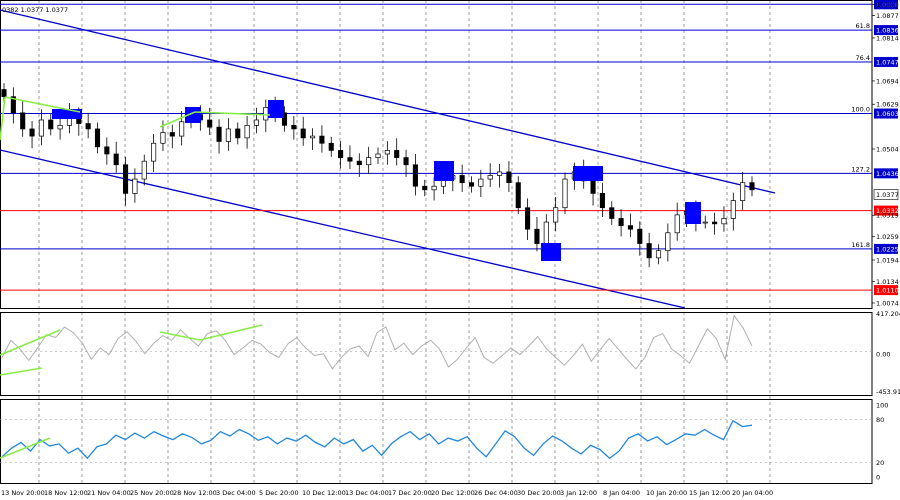 This screenshot has height=500, width=900. Describe the element at coordinates (367, 493) in the screenshot. I see `x-tick-label: 13 Dec 04:00` at that location.